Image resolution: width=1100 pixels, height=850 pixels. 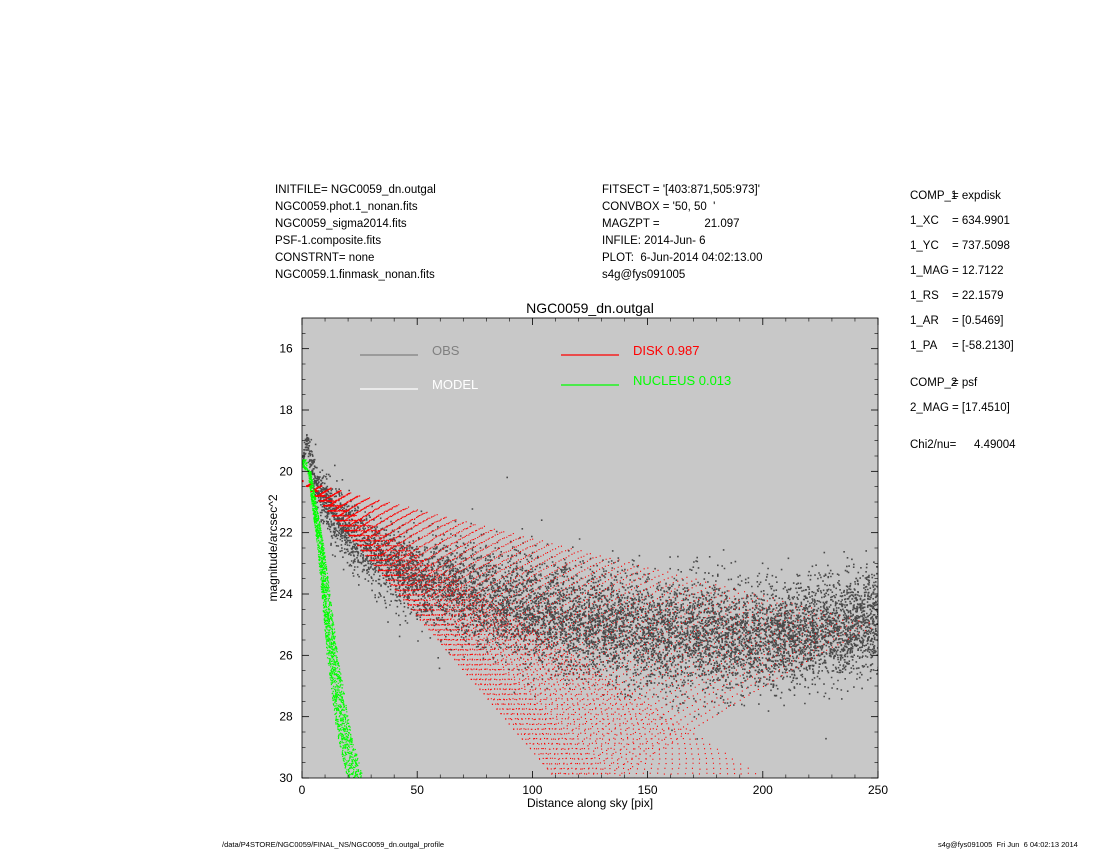 I want to click on component-value: = psf, so click(x=965, y=383).